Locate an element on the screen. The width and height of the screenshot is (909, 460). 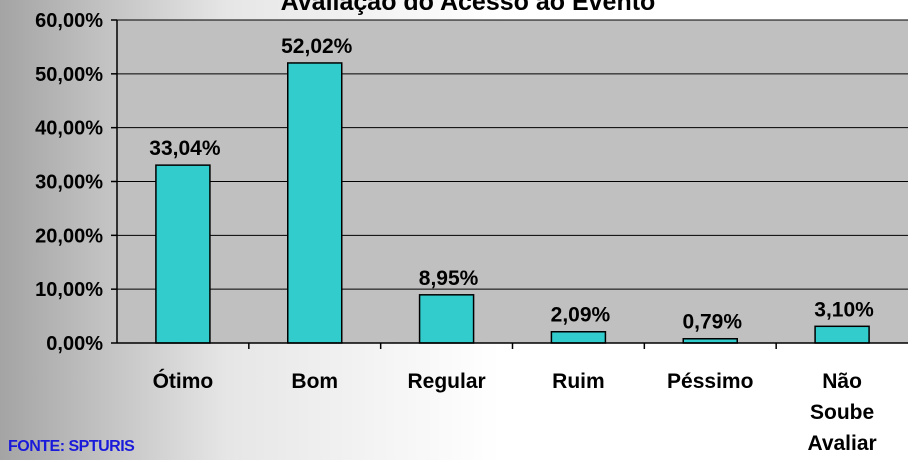
y-tick-label: 60,00% is located at coordinates (69, 21).